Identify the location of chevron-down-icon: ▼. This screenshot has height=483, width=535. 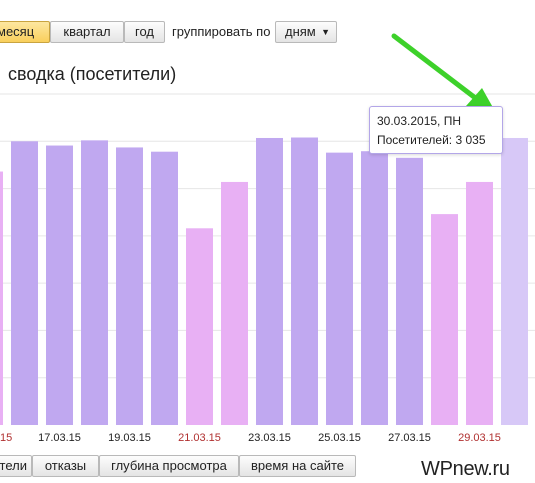
(325, 32).